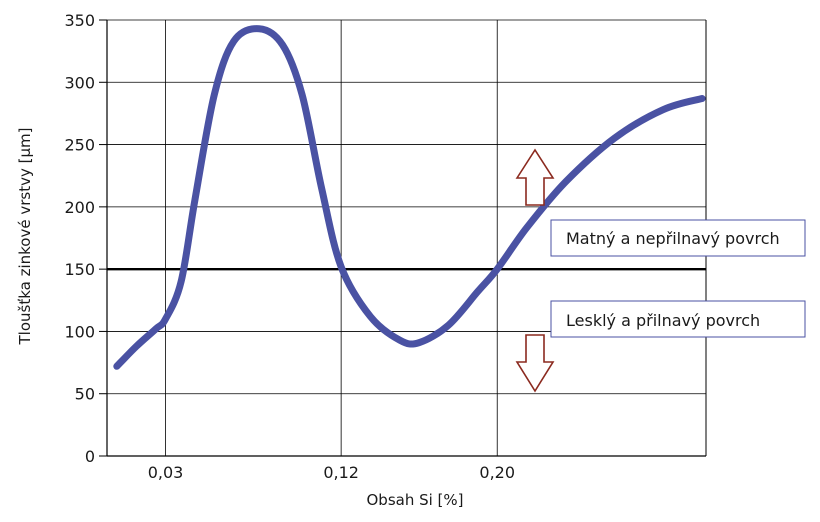 This screenshot has width=820, height=522. What do you see at coordinates (79, 82) in the screenshot?
I see `y-tick-label: 300` at bounding box center [79, 82].